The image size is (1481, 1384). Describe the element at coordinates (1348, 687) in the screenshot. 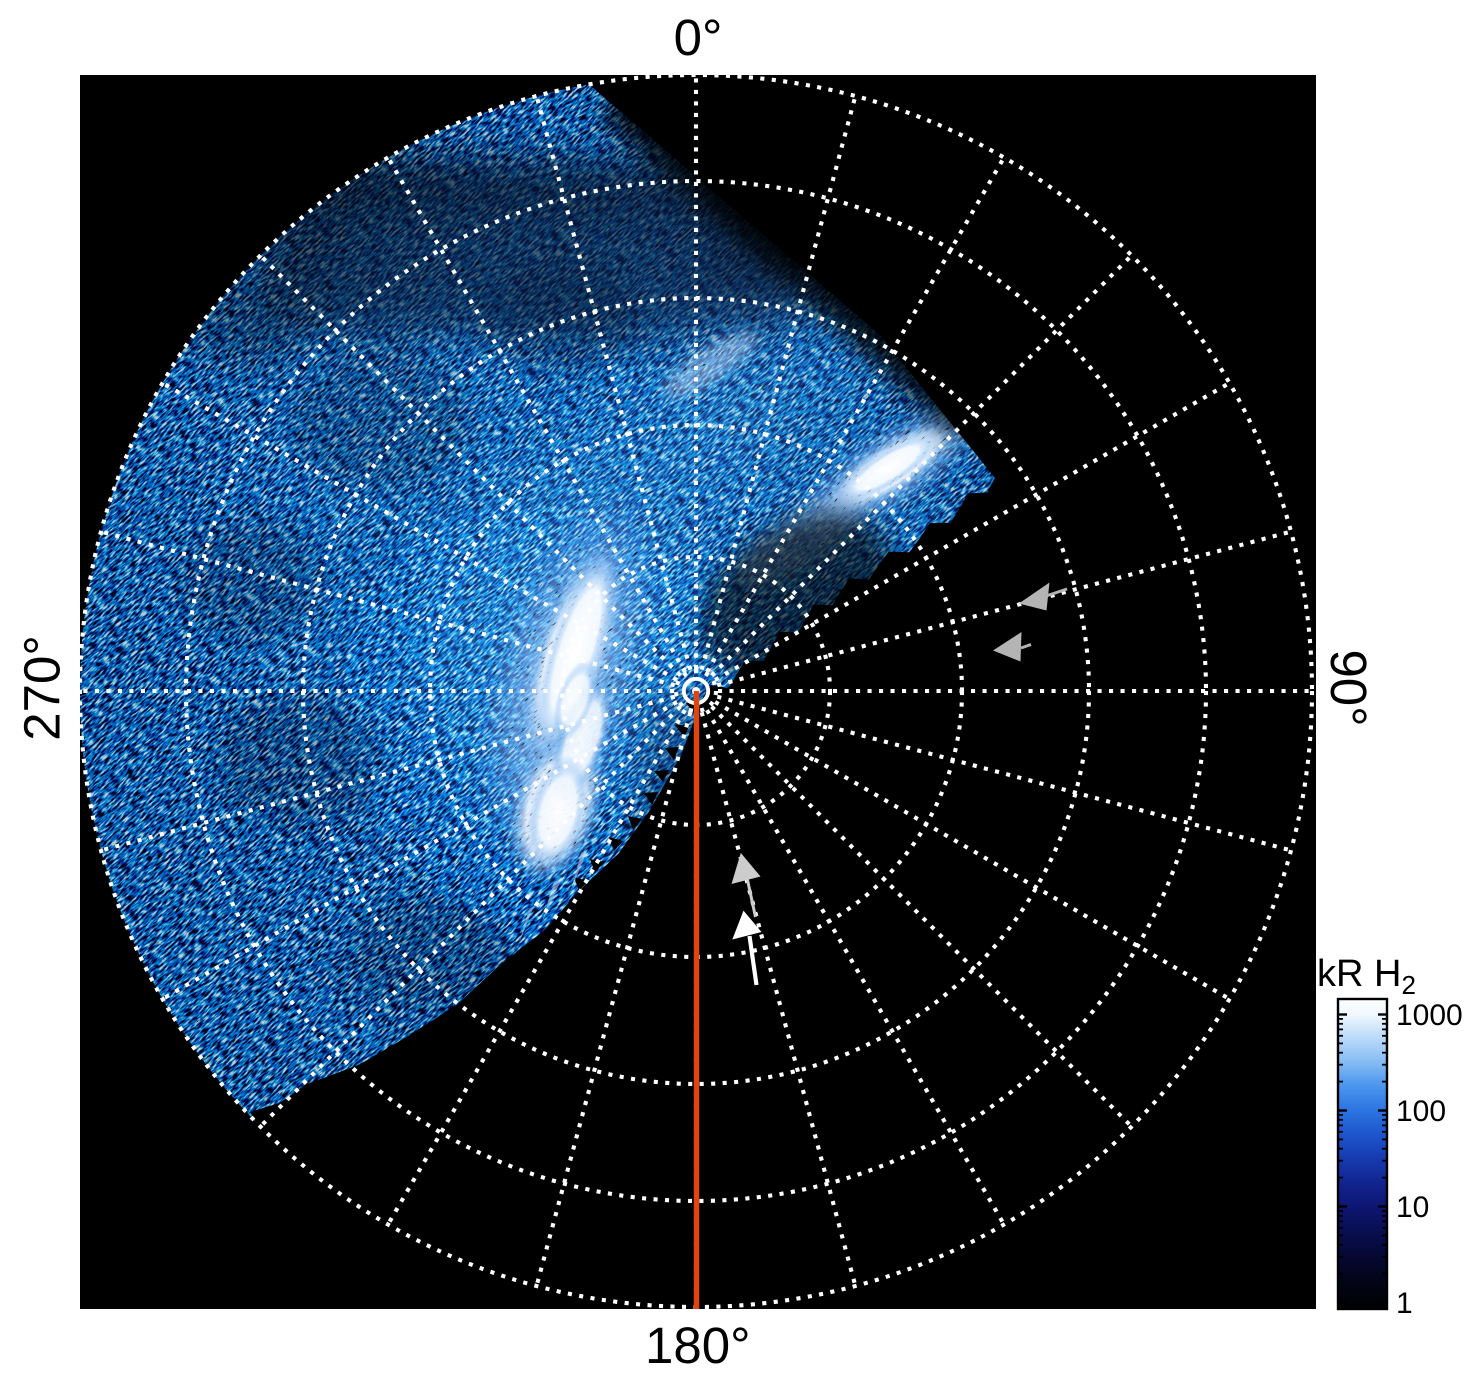

I see `svg-text: 90°` at that location.